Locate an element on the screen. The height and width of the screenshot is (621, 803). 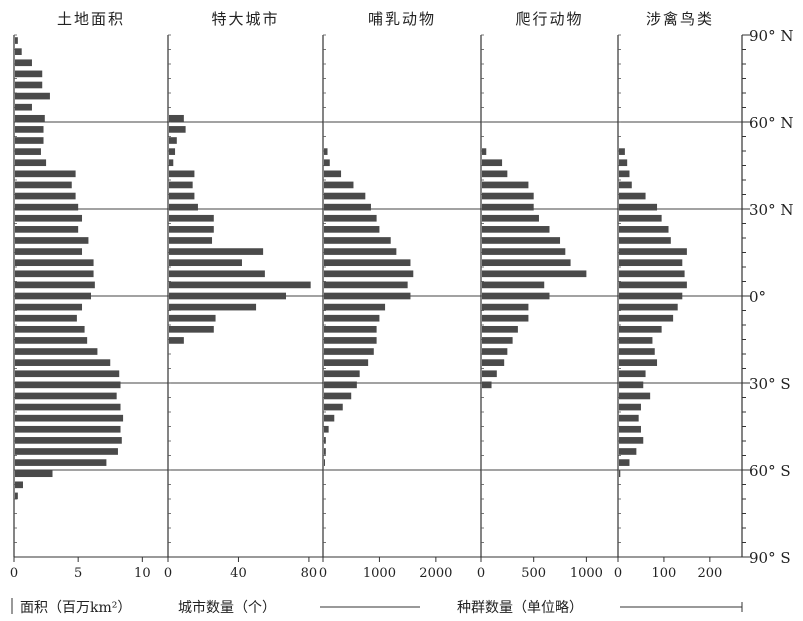
x-tick-label: 5 is located at coordinates (78, 573).